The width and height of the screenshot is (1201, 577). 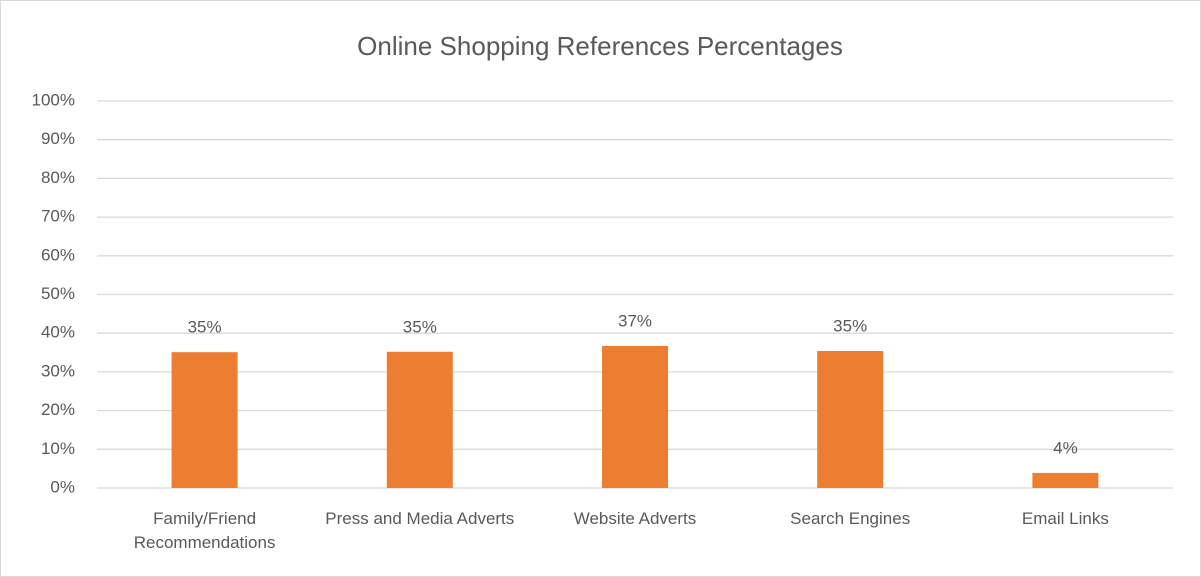 What do you see at coordinates (600, 46) in the screenshot?
I see `chart-title: Online Shopping References Percentages` at bounding box center [600, 46].